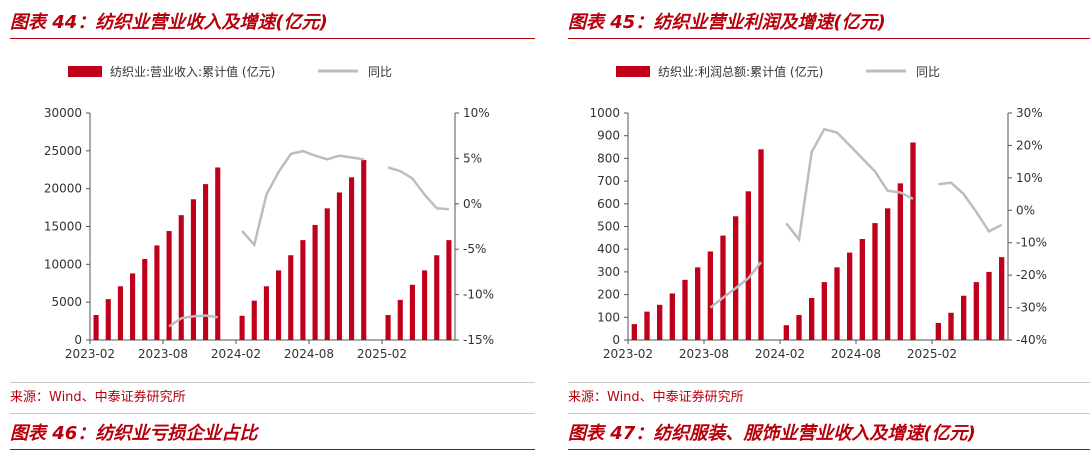  Describe the element at coordinates (63, 189) in the screenshot. I see `left-tick-label: 20000` at that location.